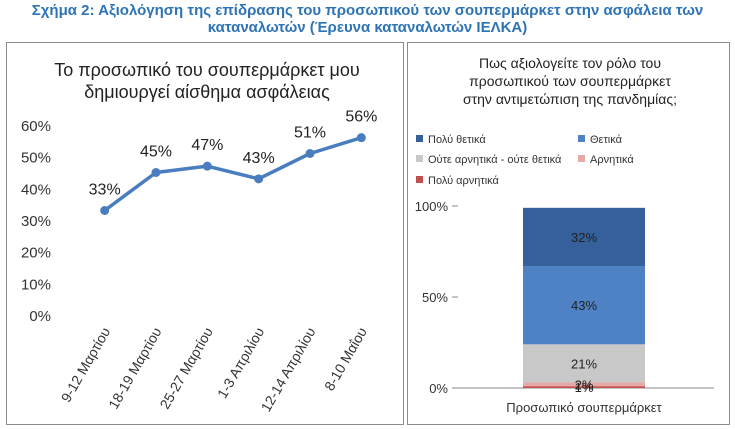  What do you see at coordinates (36, 221) in the screenshot?
I see `line-y-tick-label: 30%` at bounding box center [36, 221].